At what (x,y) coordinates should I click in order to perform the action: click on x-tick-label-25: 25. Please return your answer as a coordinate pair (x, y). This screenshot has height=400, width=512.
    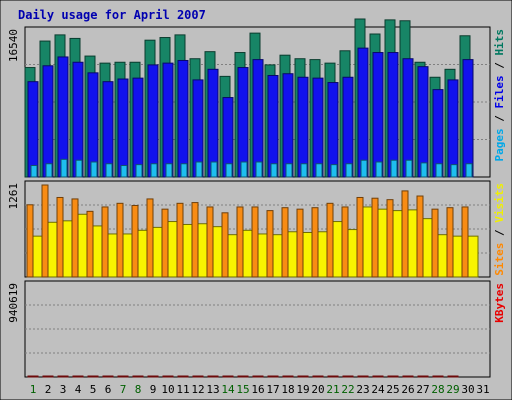
    Looking at the image, I should click on (392, 389).